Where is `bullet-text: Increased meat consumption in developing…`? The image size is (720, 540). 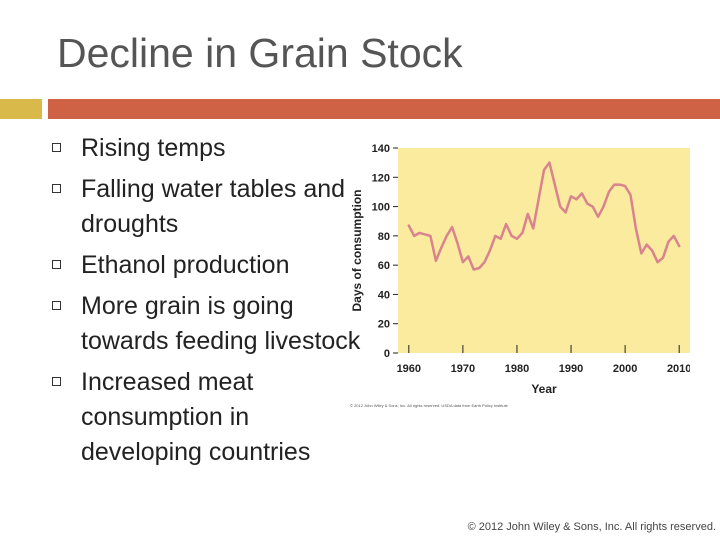 bullet-text: Increased meat consumption in developing… is located at coordinates (196, 417).